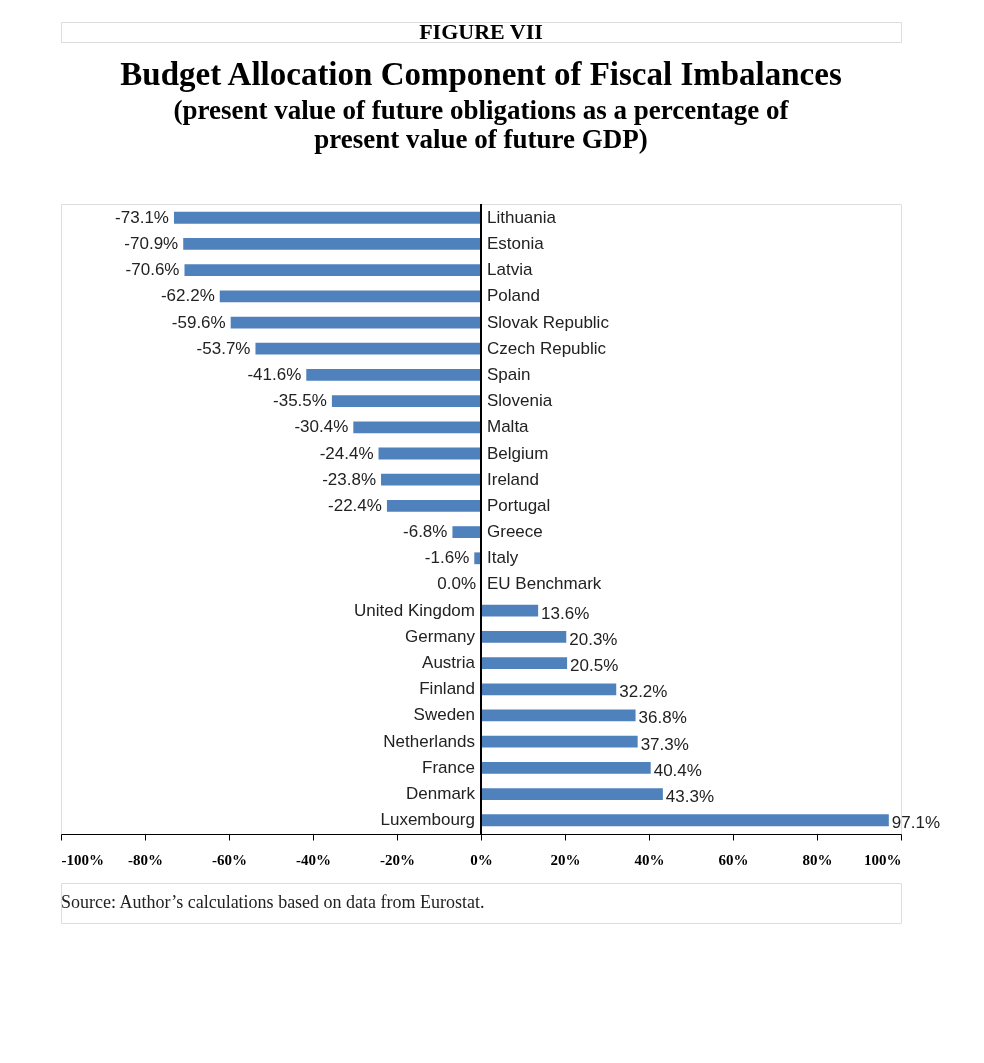 The image size is (984, 1063). Describe the element at coordinates (916, 823) in the screenshot. I see `data-label: 97.1%` at that location.